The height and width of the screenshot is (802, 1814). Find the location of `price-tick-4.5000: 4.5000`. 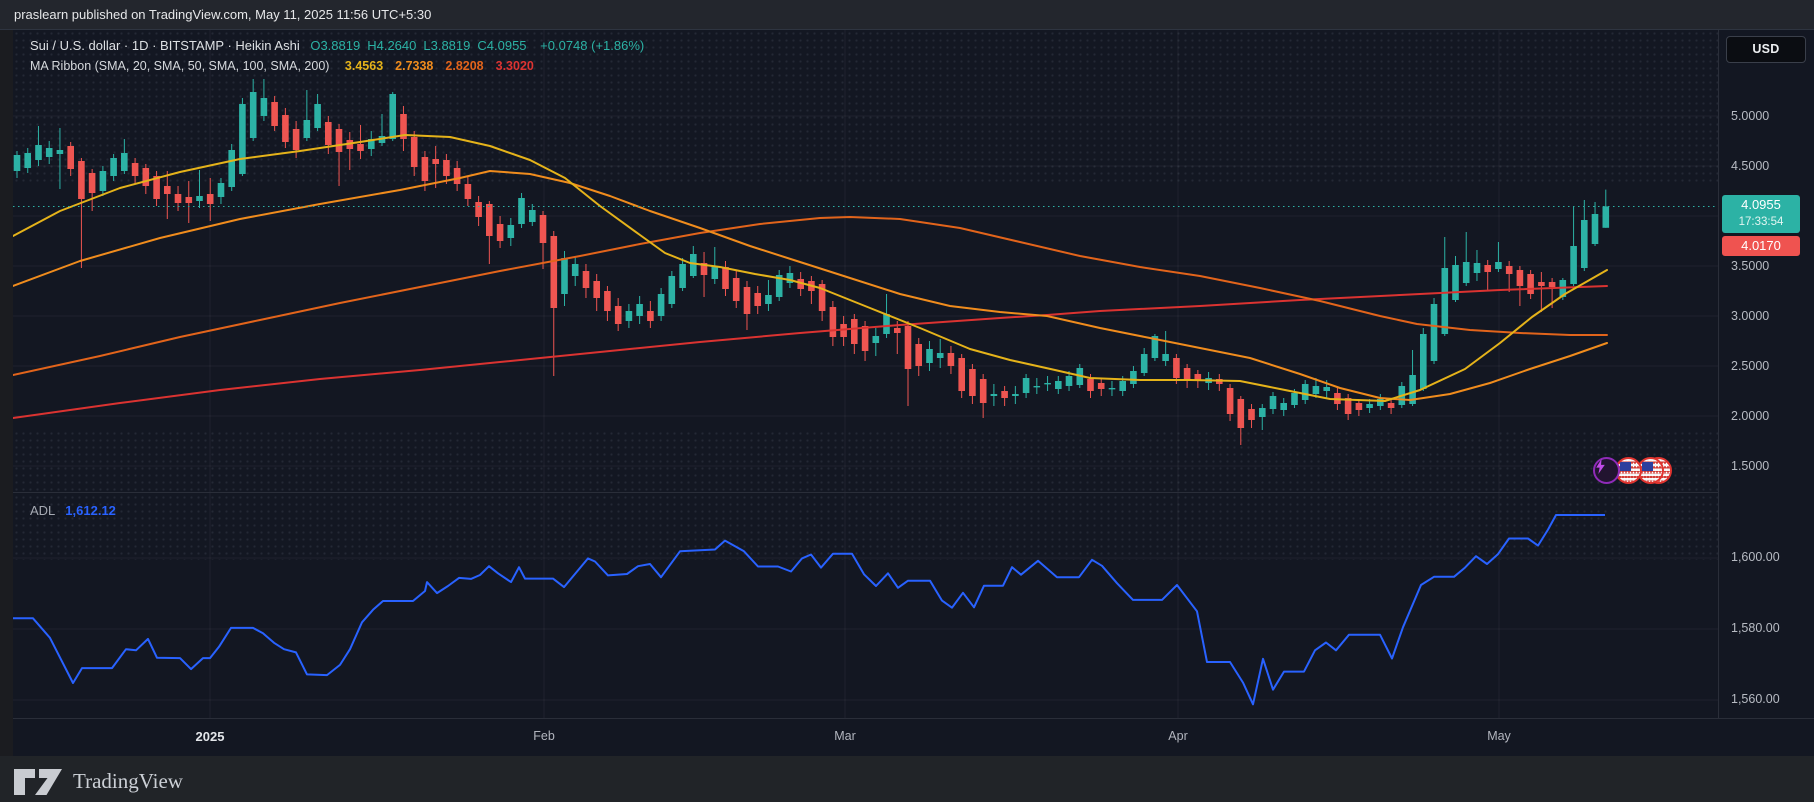

price-tick-4.5000: 4.5000 is located at coordinates (1750, 166).